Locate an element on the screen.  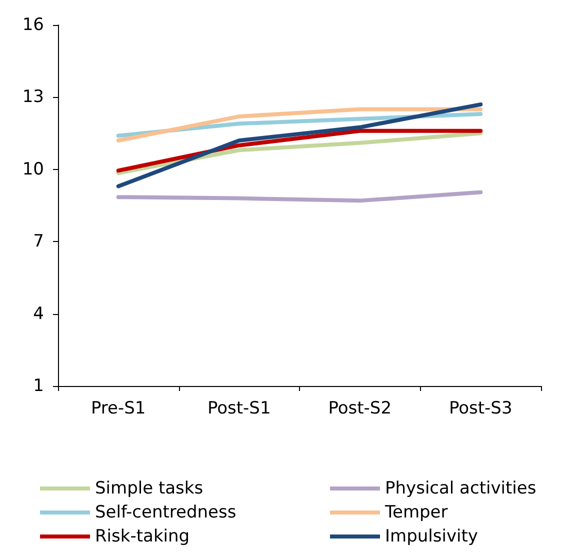
x-tick-label: Post-S3 is located at coordinates (480, 408).